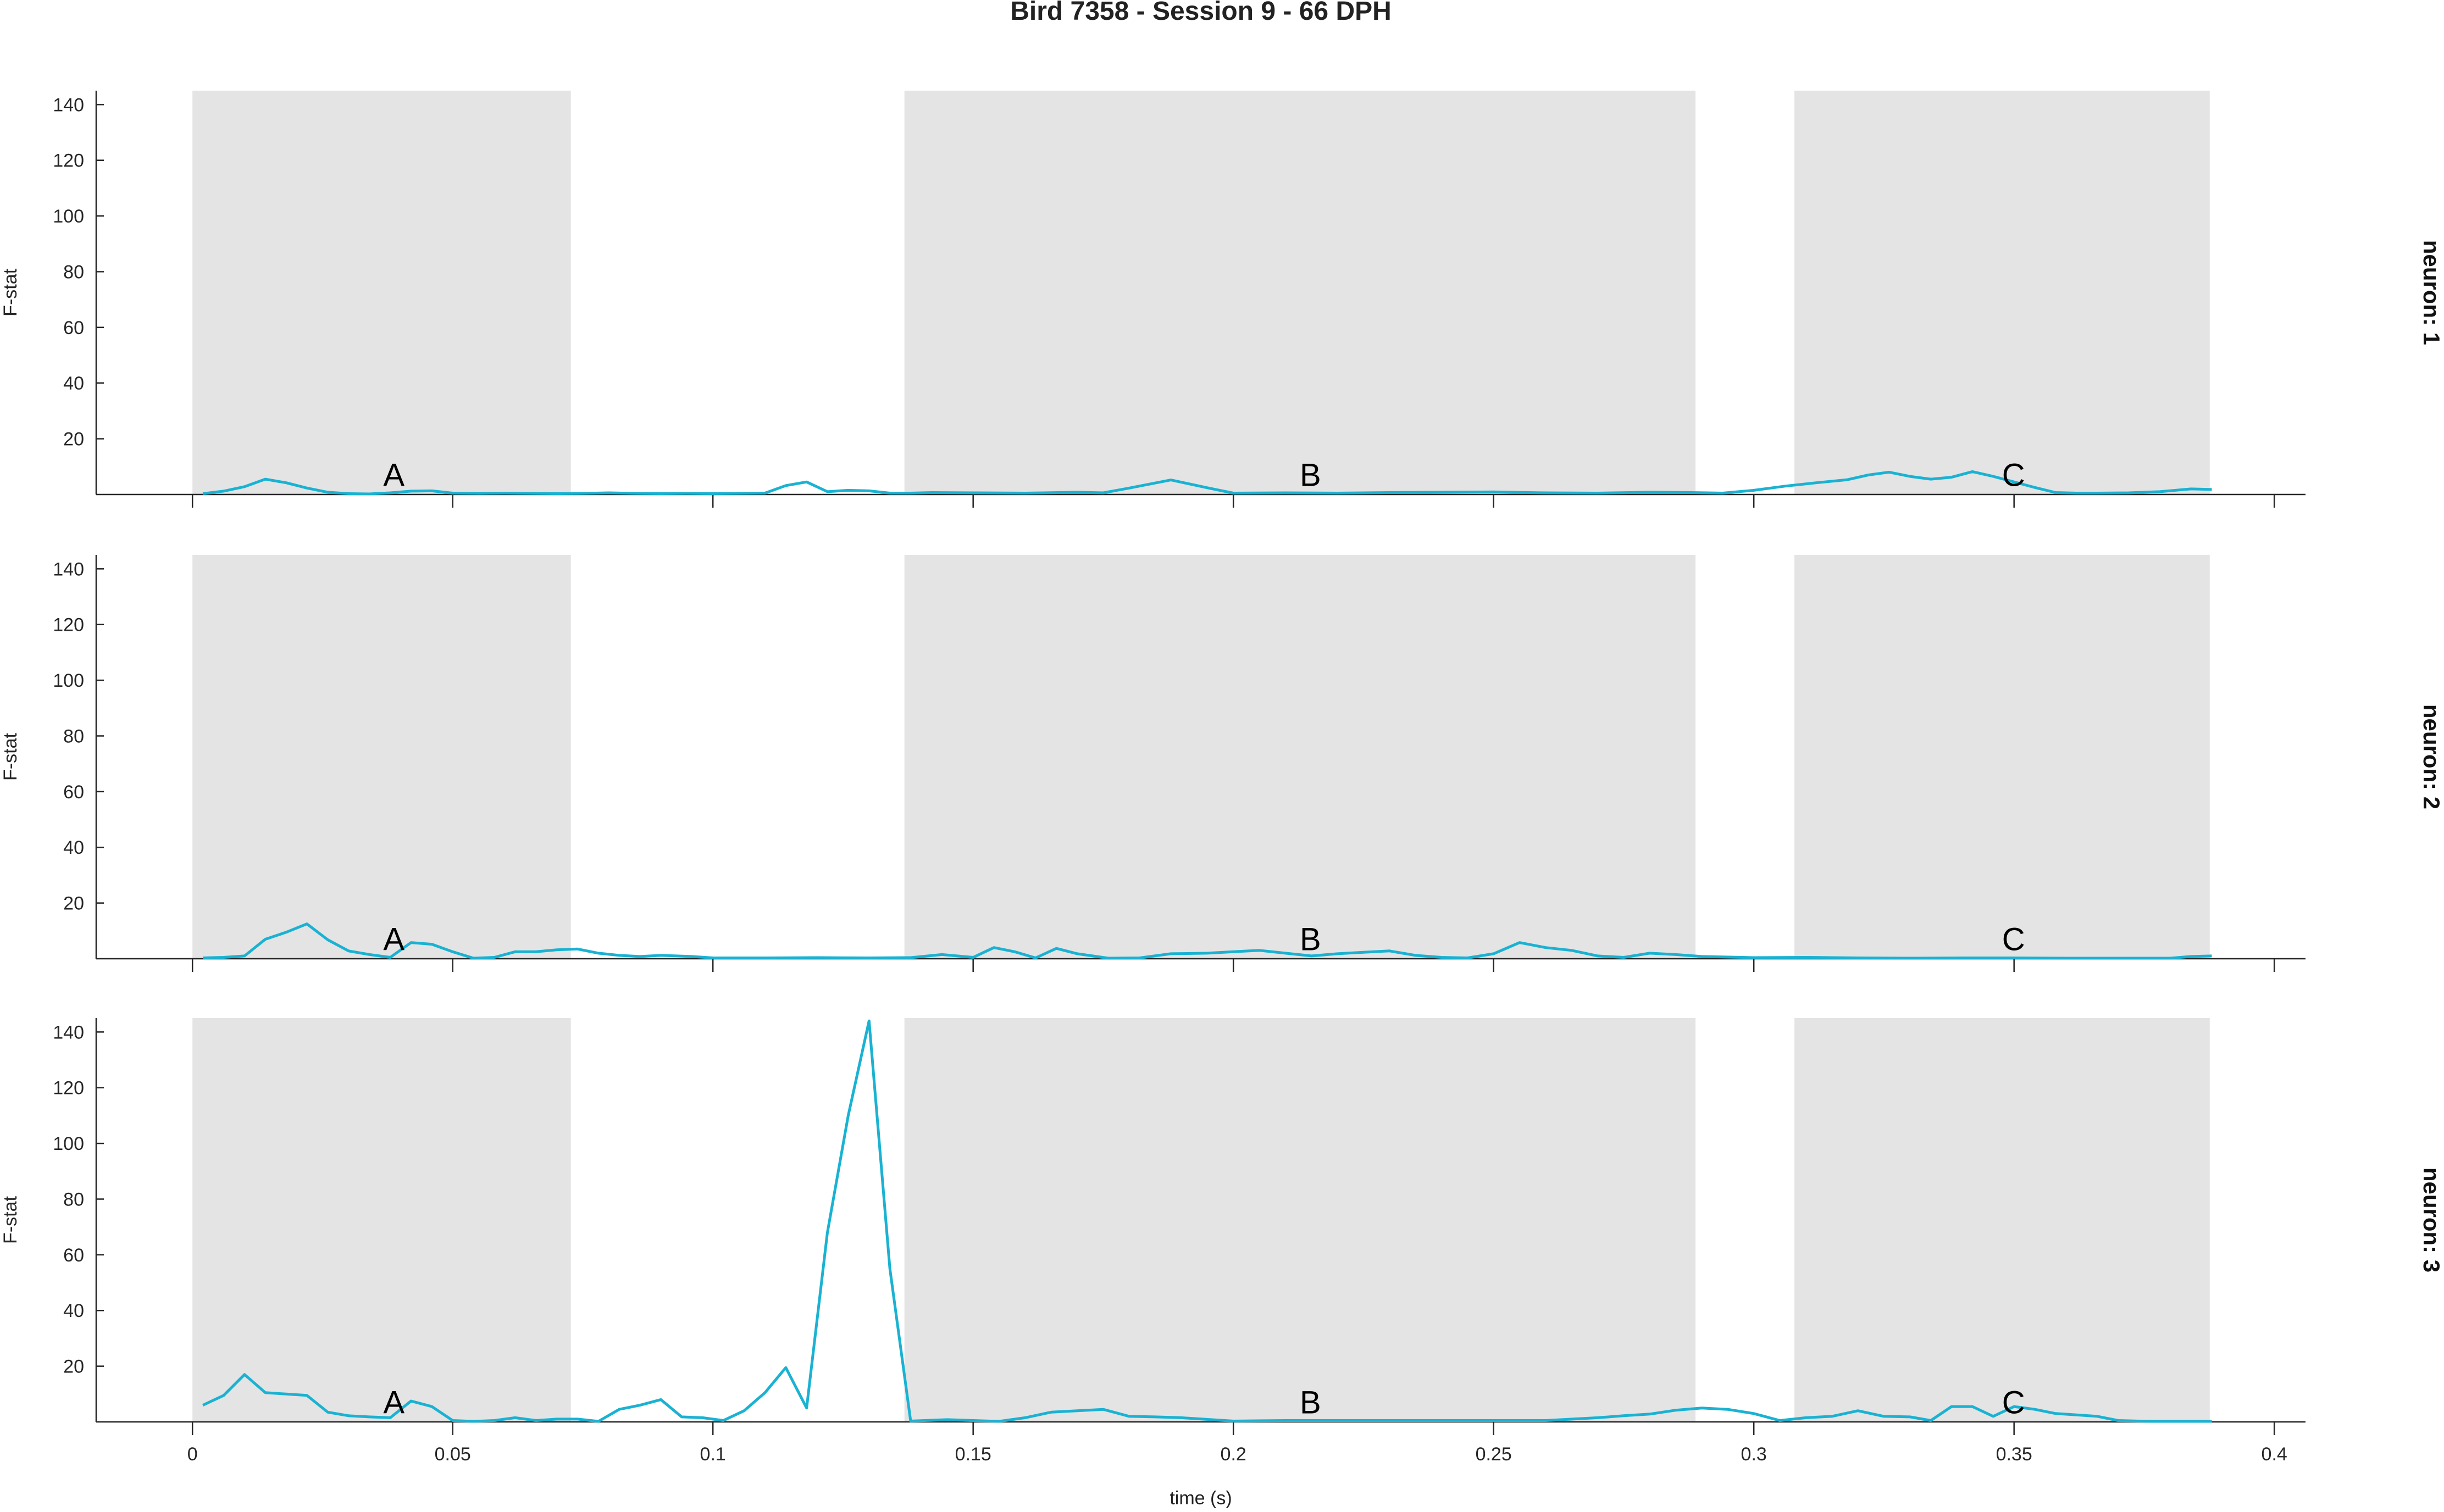 The width and height of the screenshot is (2444, 1512). What do you see at coordinates (2431, 1220) in the screenshot?
I see `panel-side-label: neuron: 3` at bounding box center [2431, 1220].